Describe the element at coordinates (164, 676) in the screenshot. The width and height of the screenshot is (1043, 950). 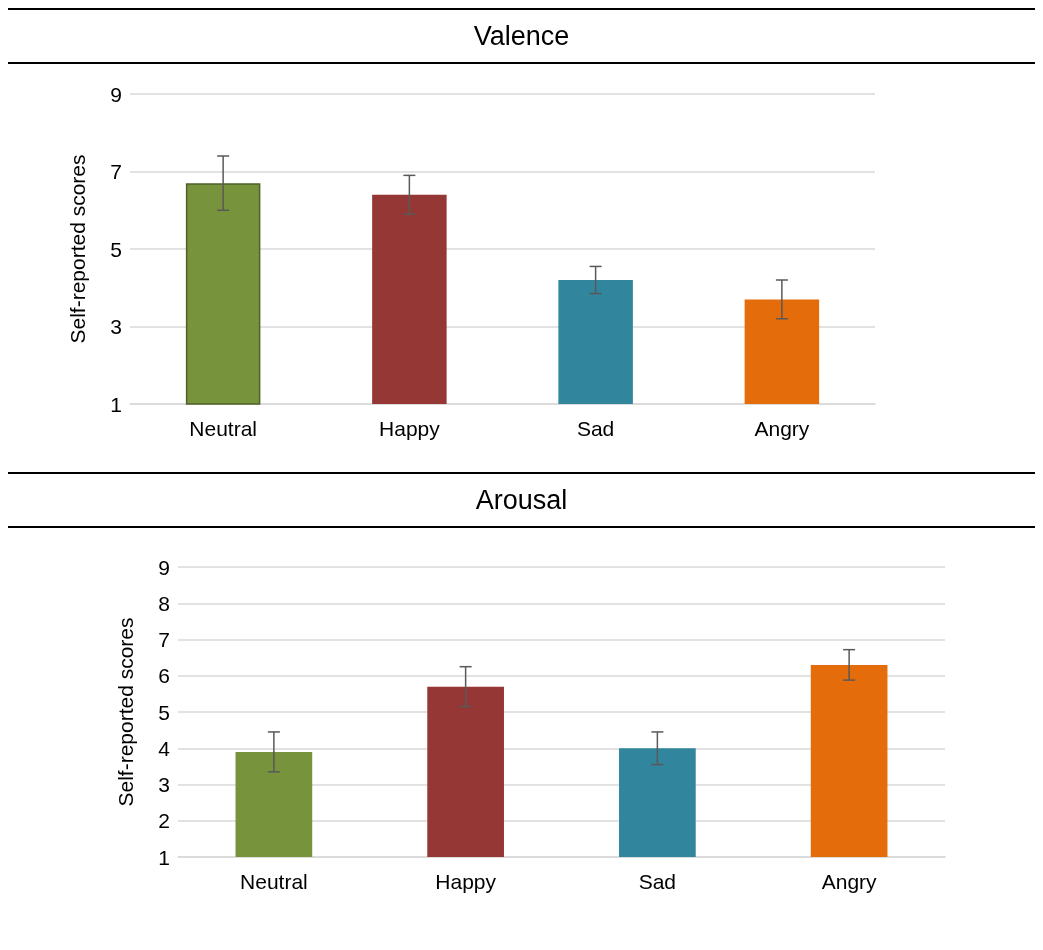
I see `y-tick-label: 6` at that location.